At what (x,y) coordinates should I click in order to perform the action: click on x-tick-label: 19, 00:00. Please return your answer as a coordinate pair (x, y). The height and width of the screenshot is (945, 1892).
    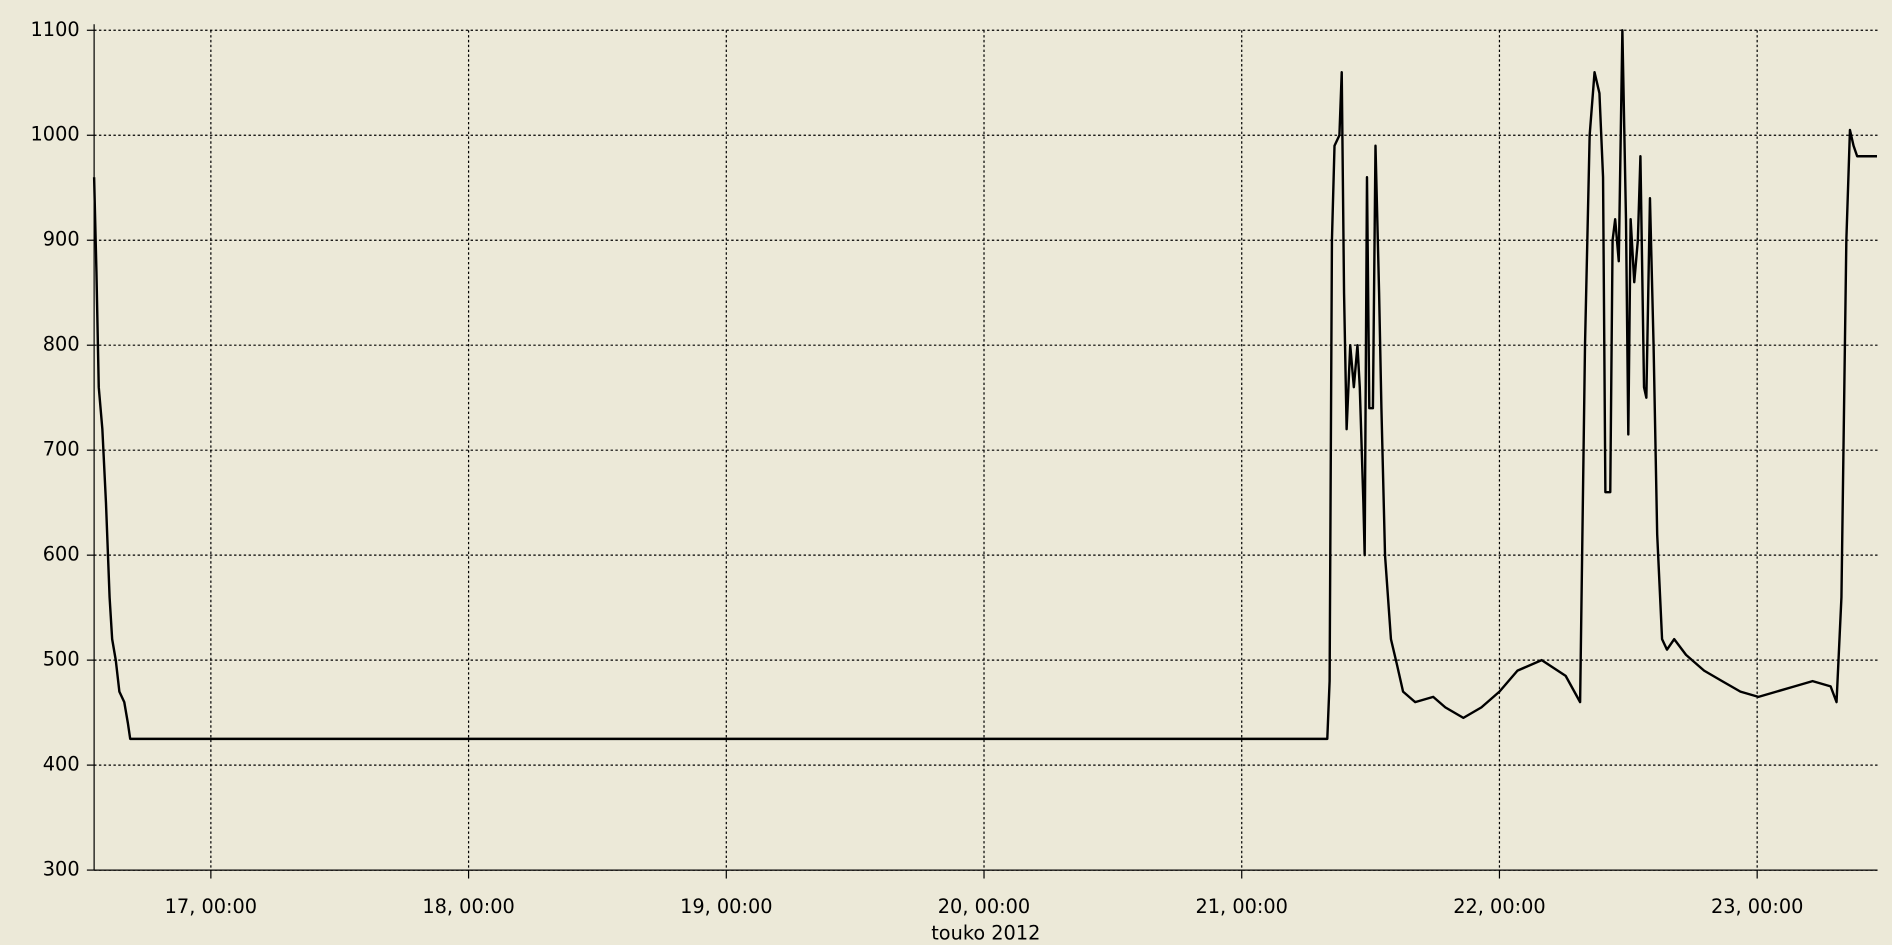
    Looking at the image, I should click on (726, 906).